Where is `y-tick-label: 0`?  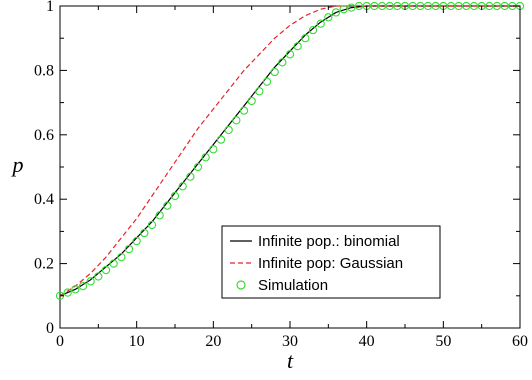 y-tick-label: 0 is located at coordinates (50, 328).